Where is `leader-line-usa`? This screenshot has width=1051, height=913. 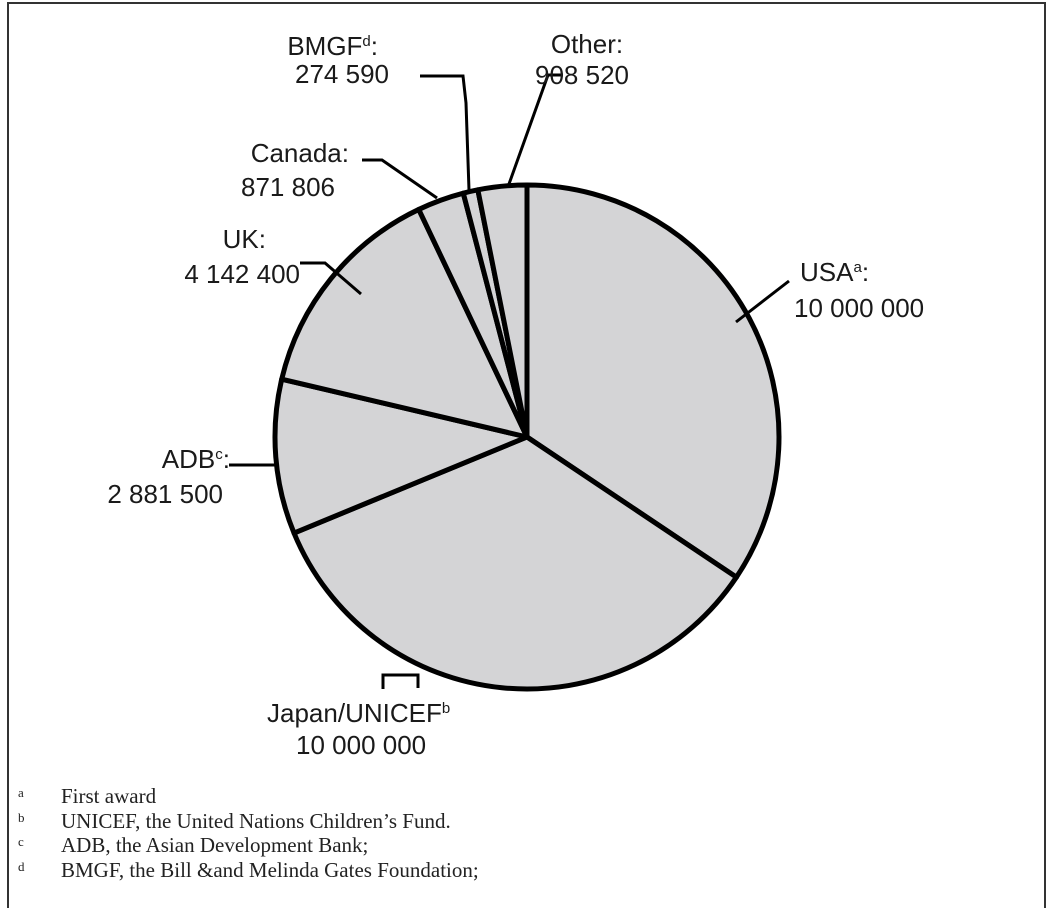
leader-line-usa is located at coordinates (762, 301).